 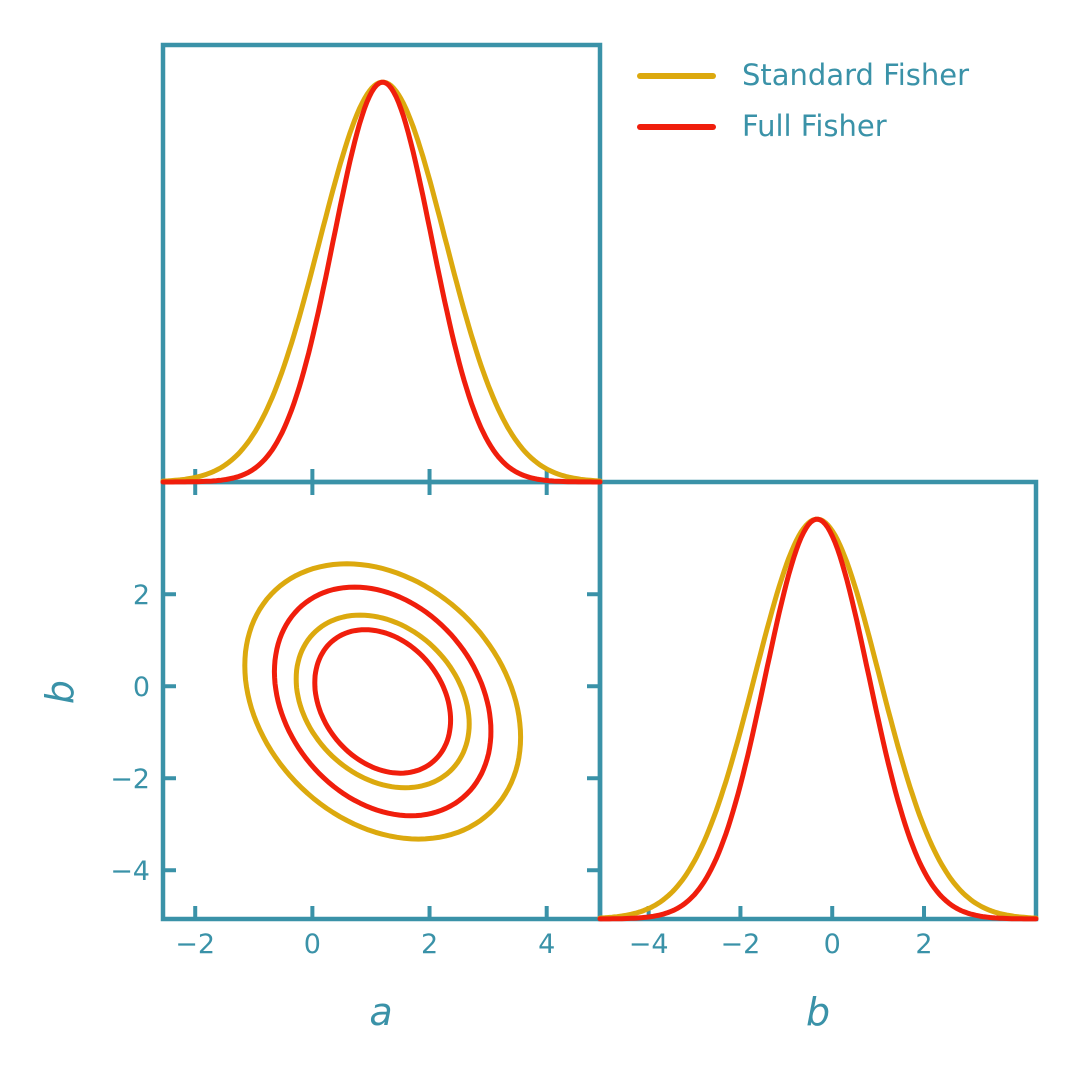 What do you see at coordinates (649, 944) in the screenshot?
I see `x-tick-label-b: −4` at bounding box center [649, 944].